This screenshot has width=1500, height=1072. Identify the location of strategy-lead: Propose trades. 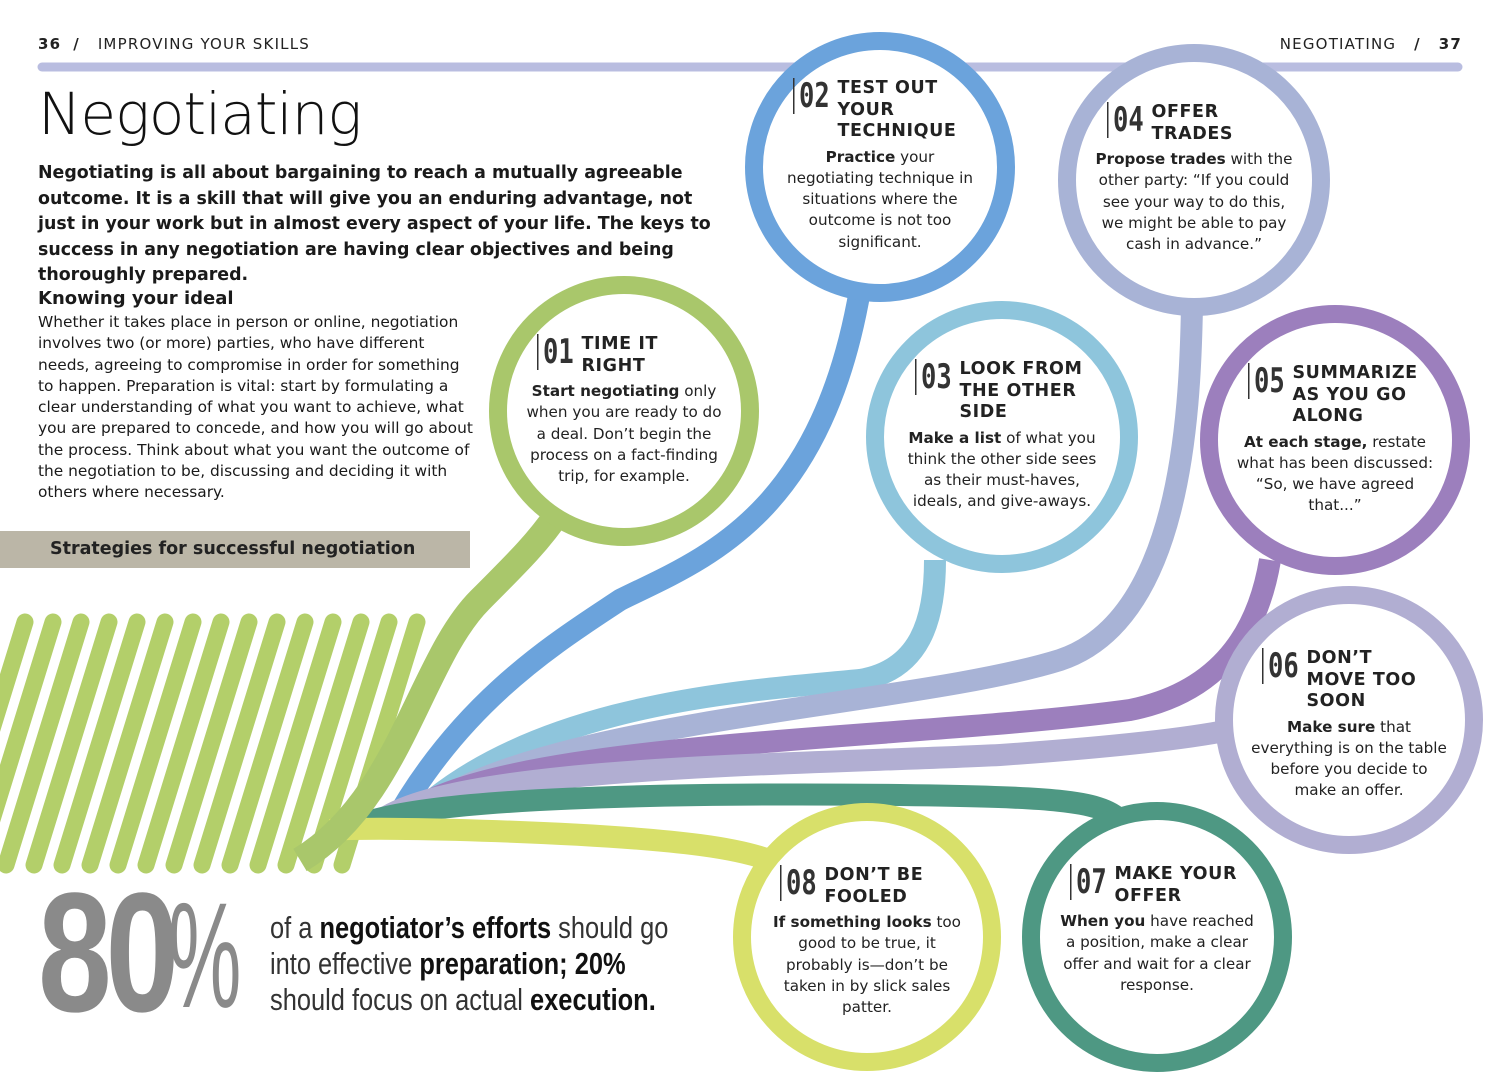
(1160, 159).